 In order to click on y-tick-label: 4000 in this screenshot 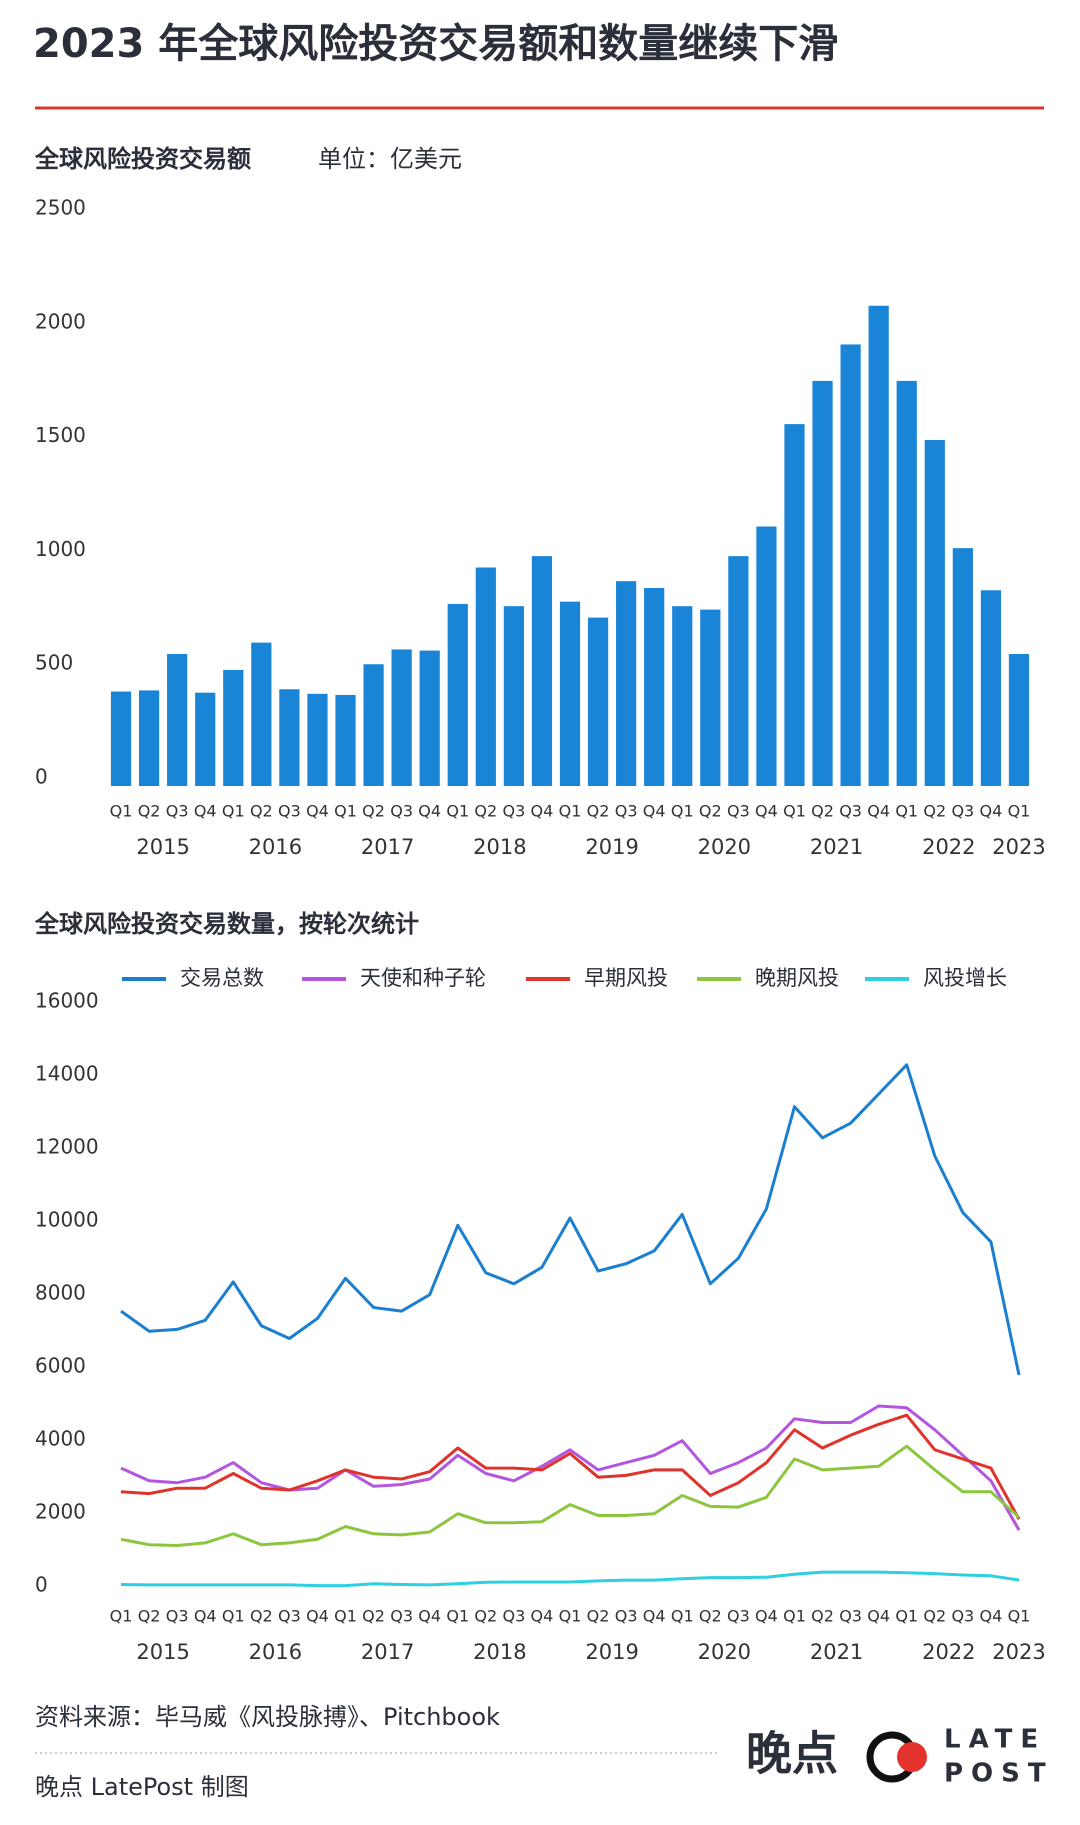, I will do `click(60, 1439)`.